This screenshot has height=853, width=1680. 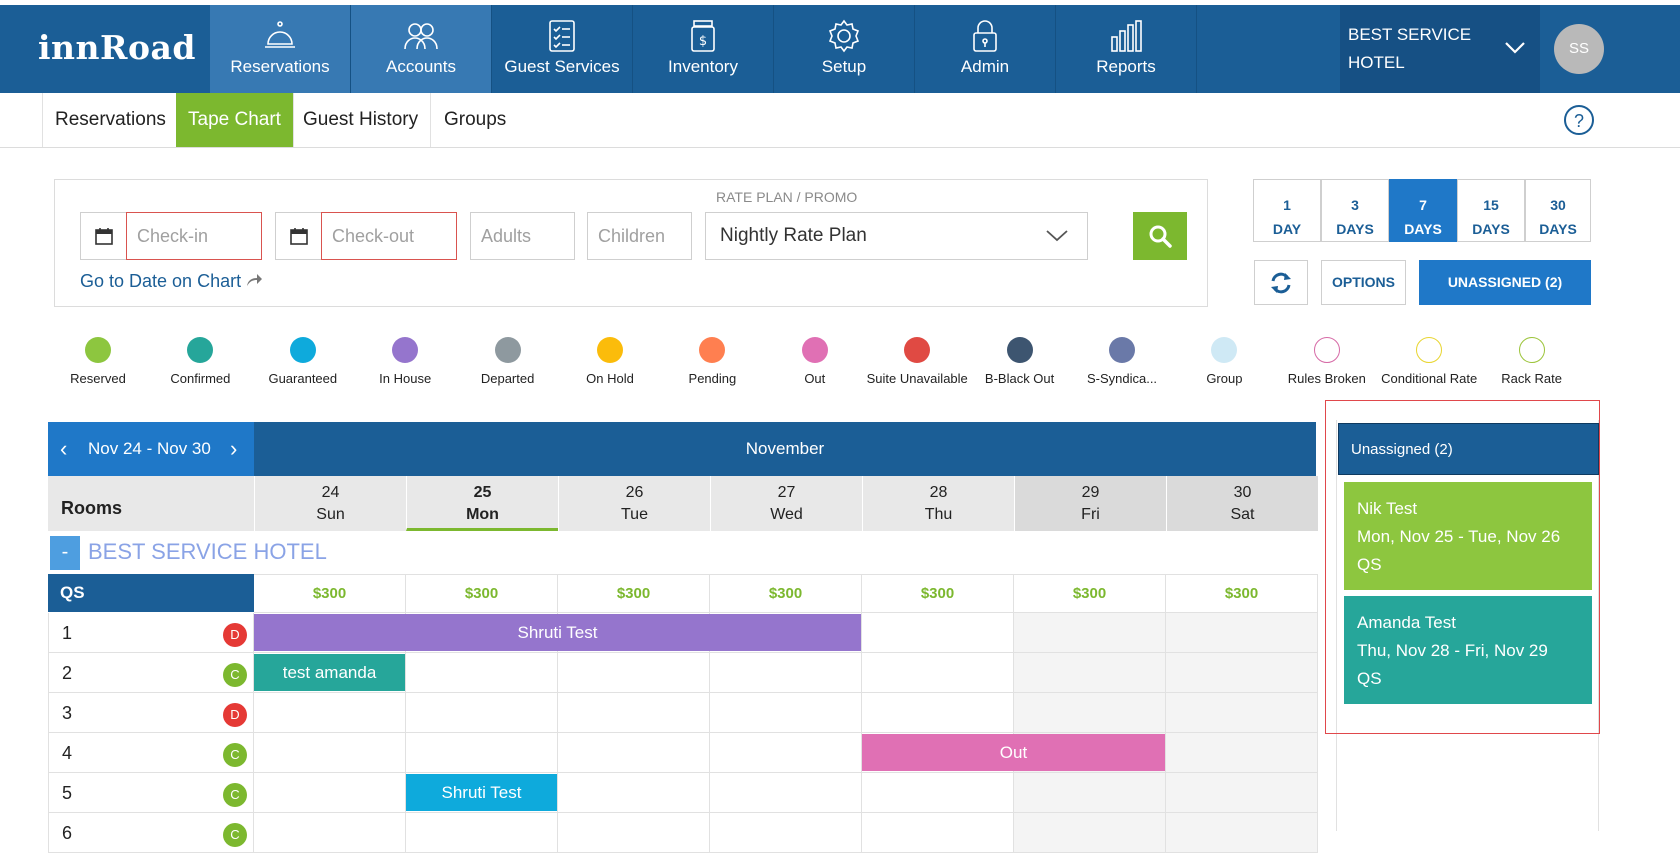 I want to click on nav-guest-services: Guest Services, so click(x=562, y=49).